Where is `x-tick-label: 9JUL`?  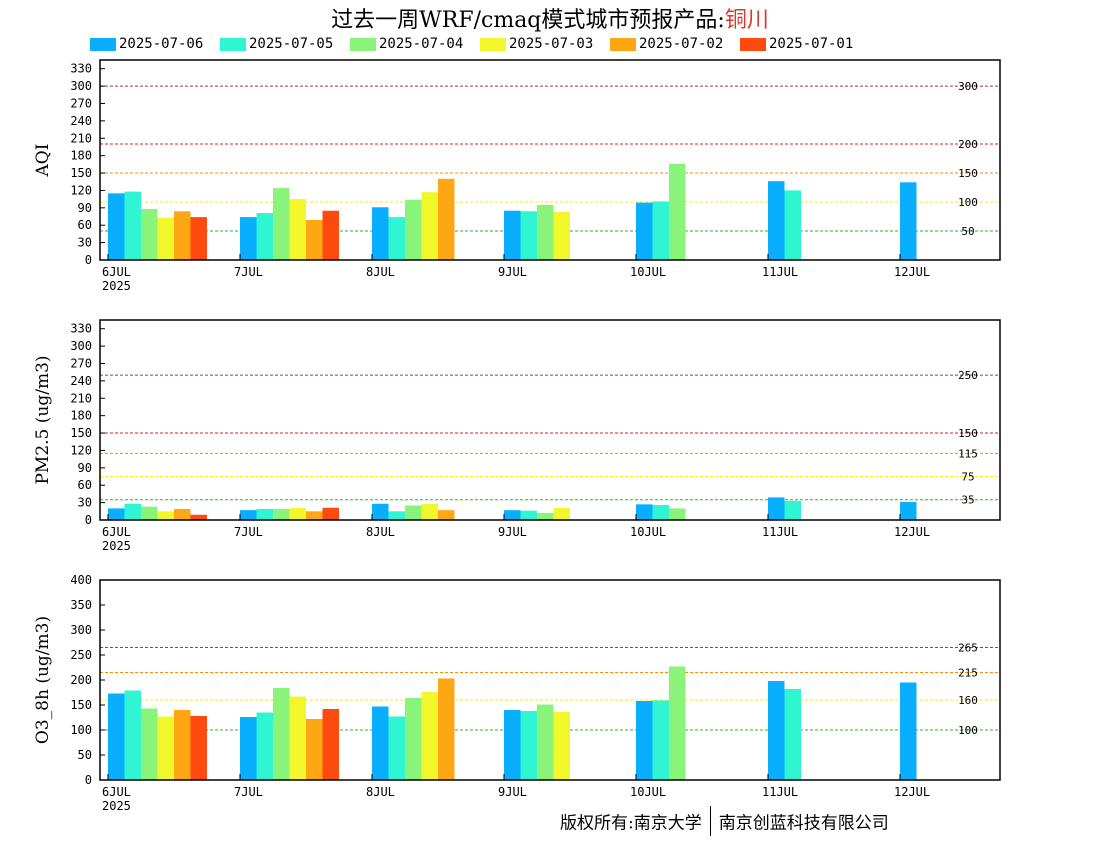 x-tick-label: 9JUL is located at coordinates (512, 272).